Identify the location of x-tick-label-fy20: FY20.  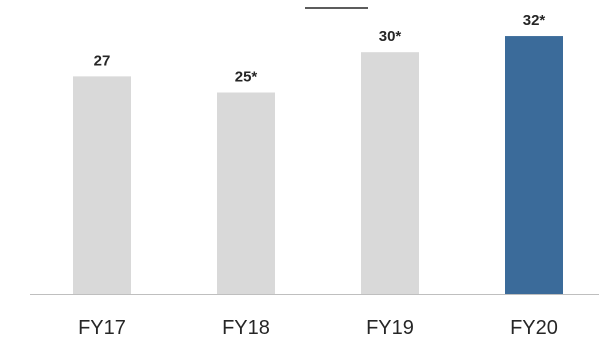
(534, 328).